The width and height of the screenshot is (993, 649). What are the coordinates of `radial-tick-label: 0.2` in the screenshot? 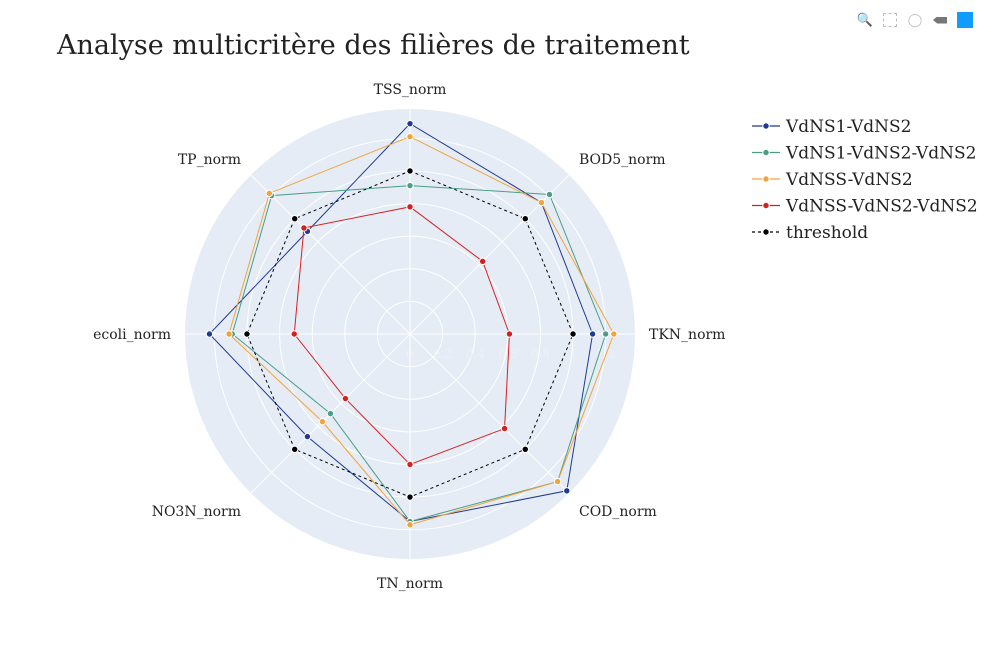 It's located at (442, 354).